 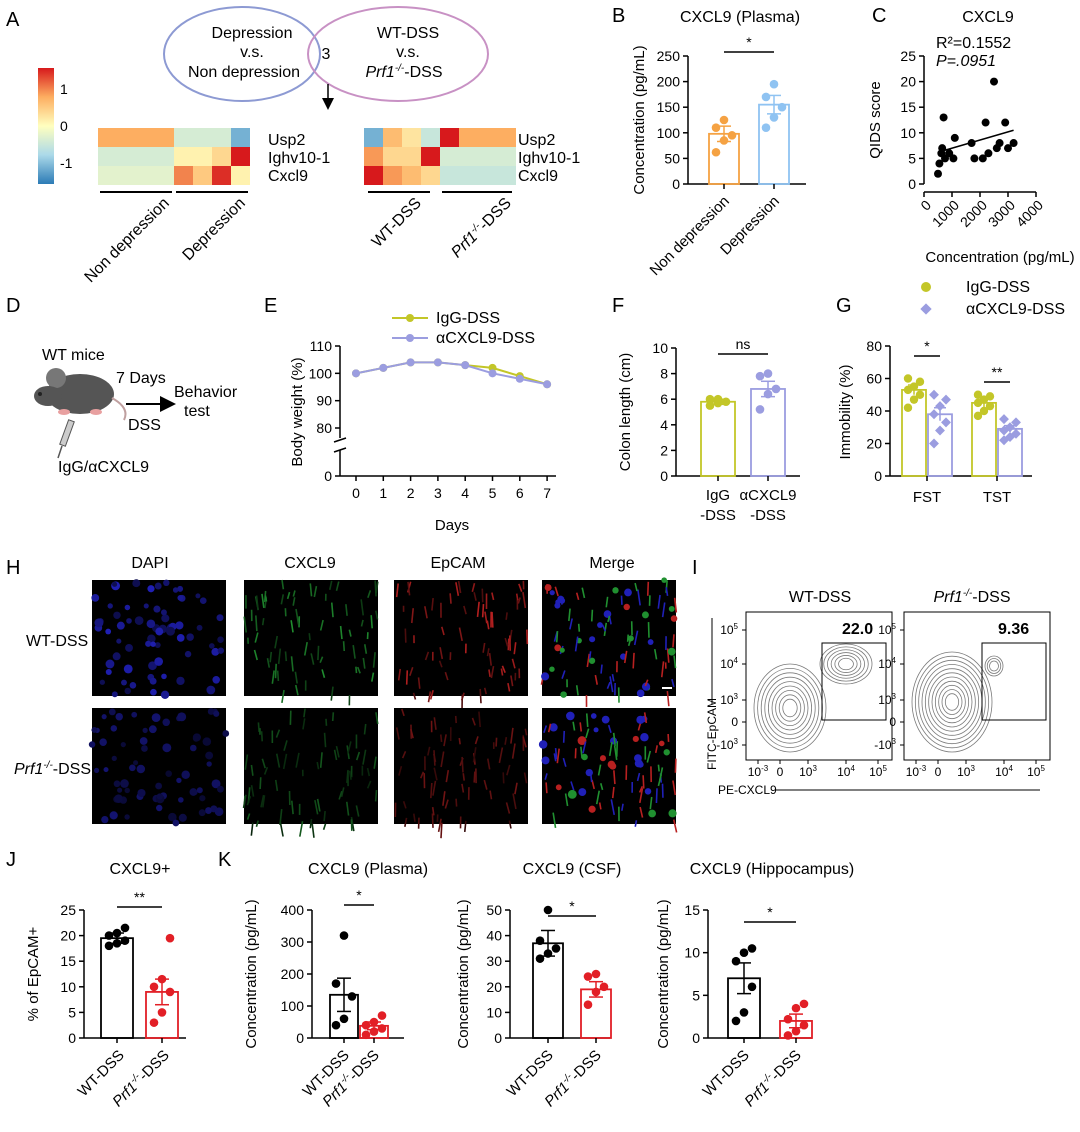 What do you see at coordinates (927, 346) in the screenshot?
I see `chart-G-sig-label: *` at bounding box center [927, 346].